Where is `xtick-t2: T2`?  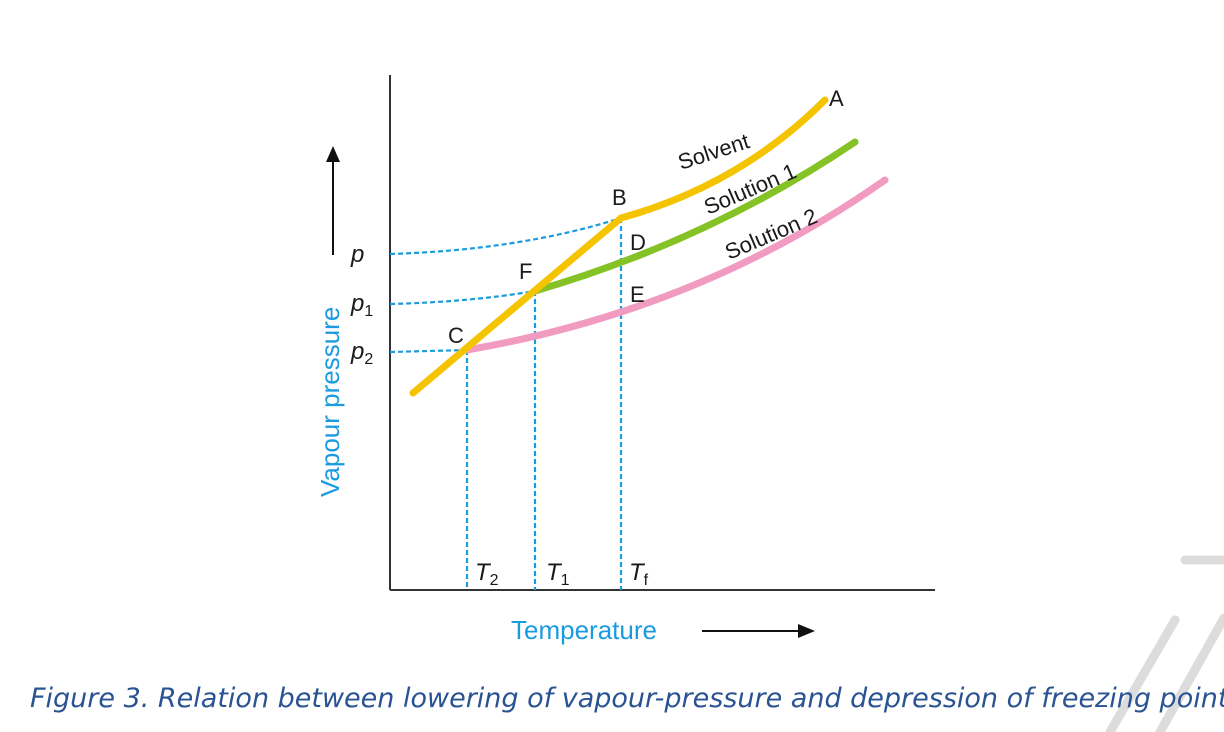
xtick-t2: T2 is located at coordinates (487, 574).